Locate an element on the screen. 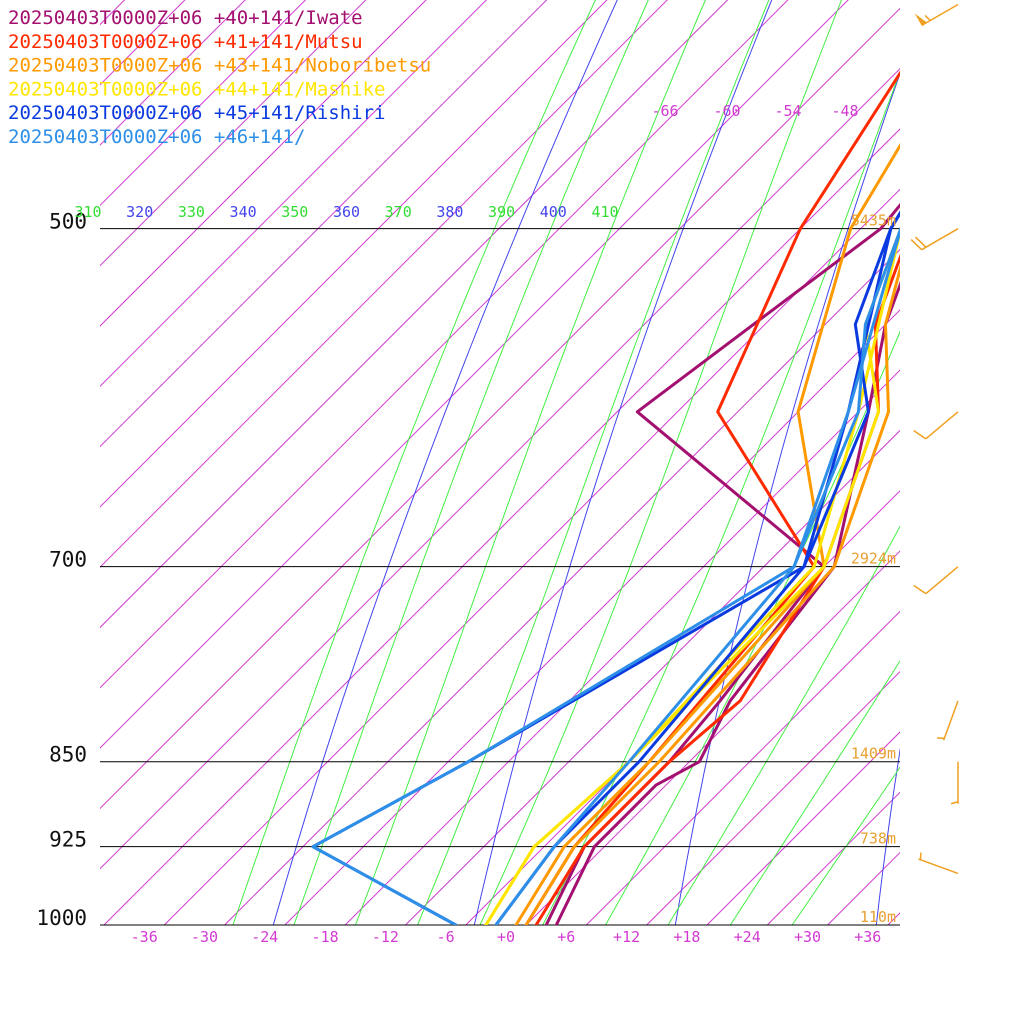  theta-e-label: 400 is located at coordinates (553, 212).